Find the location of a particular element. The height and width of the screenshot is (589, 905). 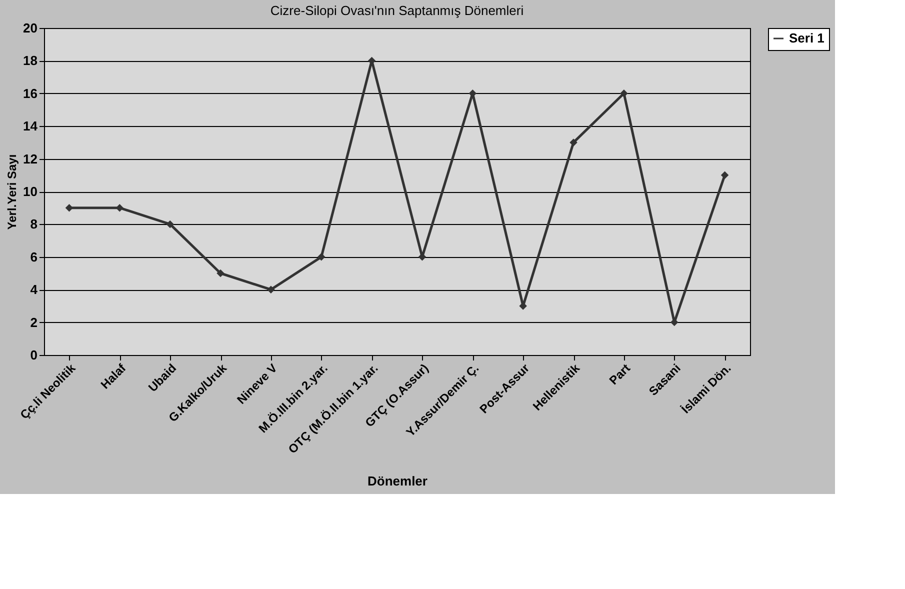

y-tick-label: 2 is located at coordinates (34, 322).